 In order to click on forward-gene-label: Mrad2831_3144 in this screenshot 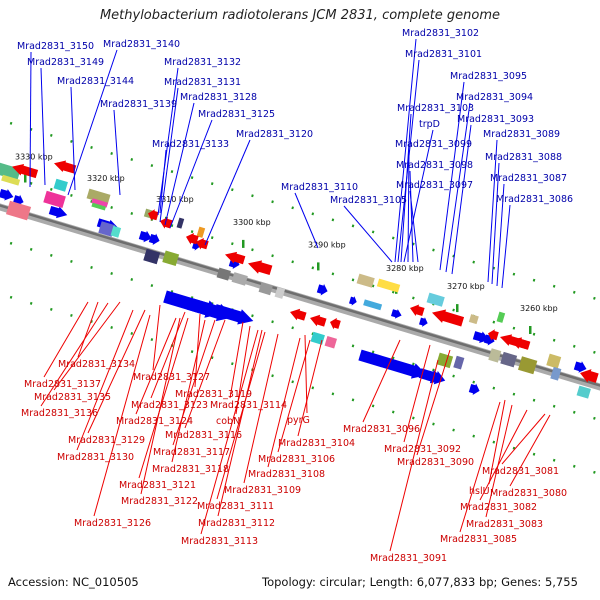, I will do `click(95, 81)`.